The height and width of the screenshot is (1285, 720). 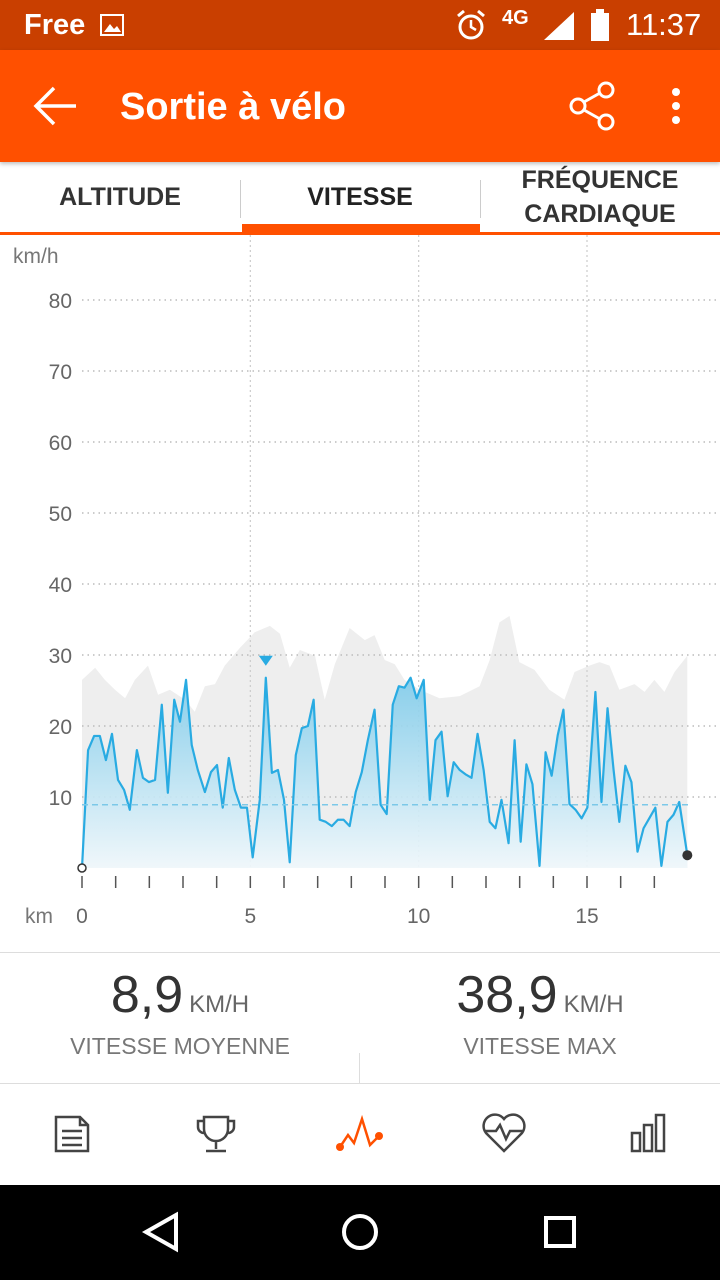 I want to click on stat-block: 8,9 KM/H VITESSE MOYENNE, so click(x=180, y=1012).